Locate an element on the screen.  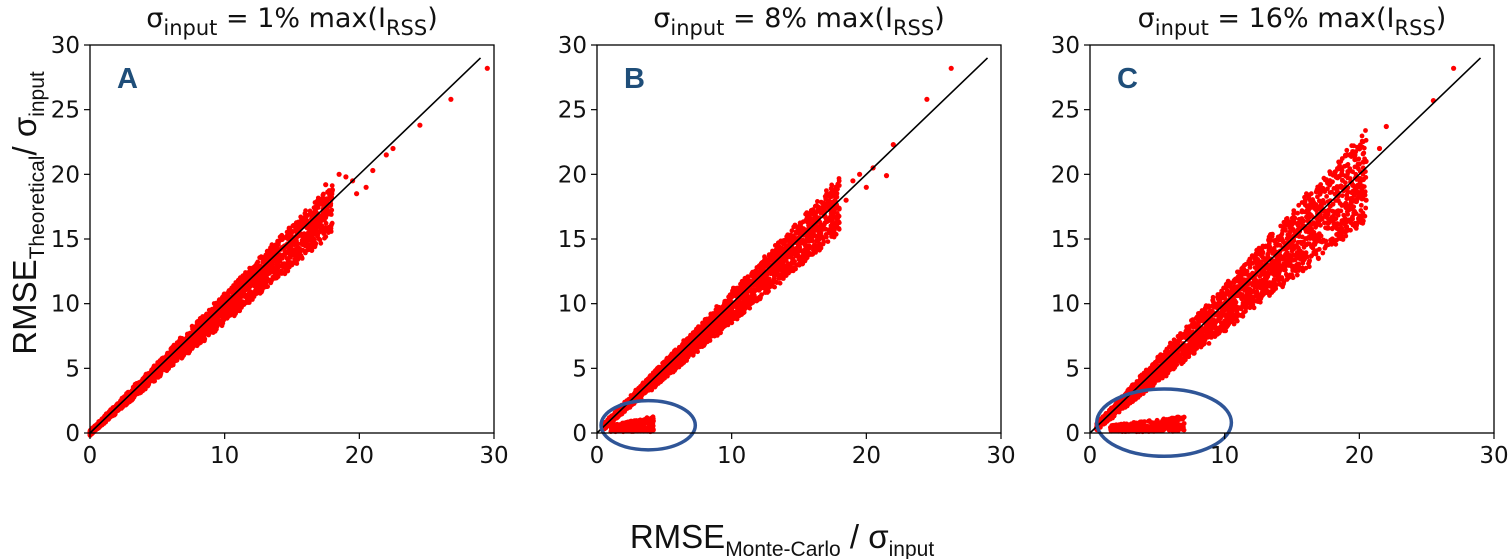
panel-letter: A is located at coordinates (127, 79).